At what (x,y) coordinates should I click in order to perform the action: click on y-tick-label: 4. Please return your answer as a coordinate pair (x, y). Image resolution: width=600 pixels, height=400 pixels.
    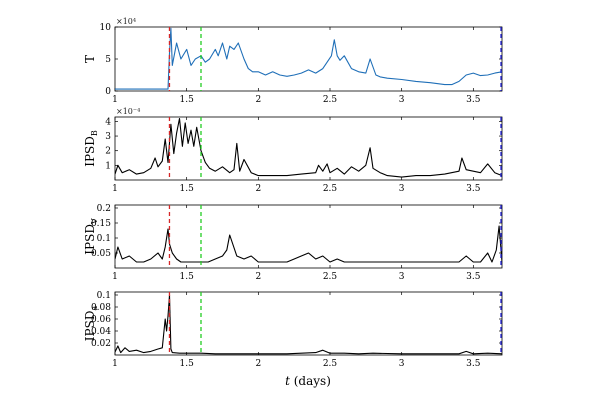
    Looking at the image, I should click on (108, 122).